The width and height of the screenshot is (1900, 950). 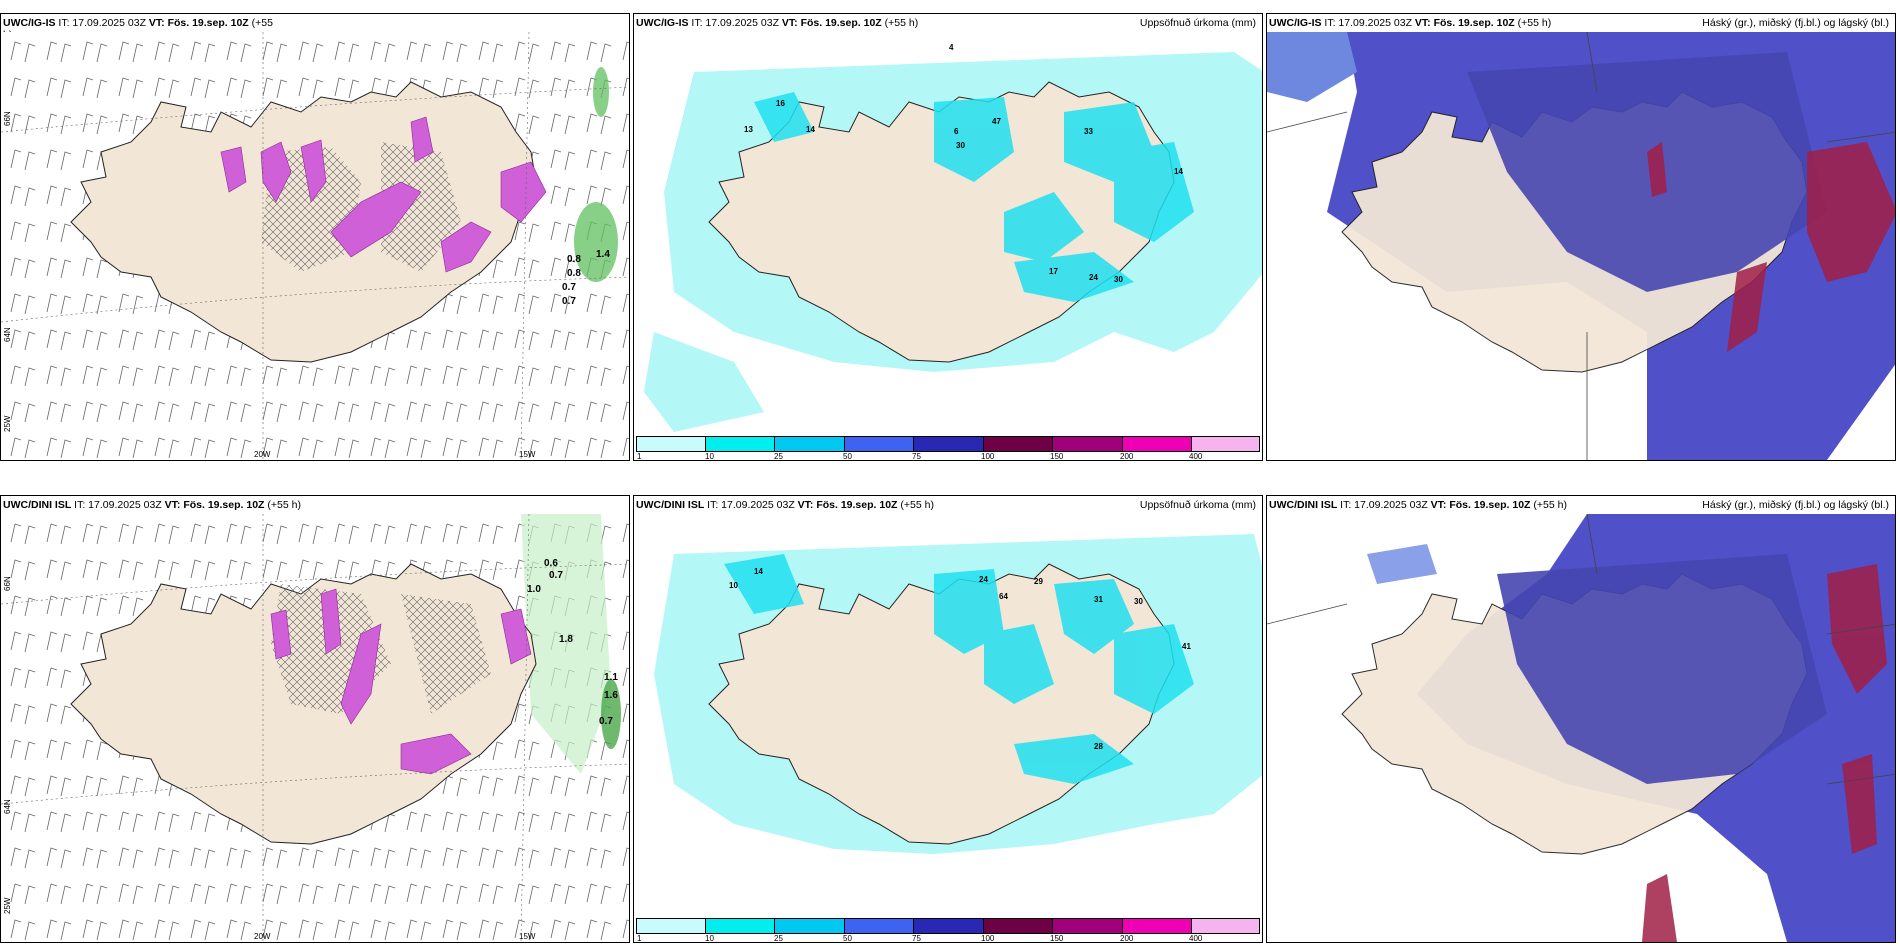 I want to click on precip-label: 13, so click(x=748, y=129).